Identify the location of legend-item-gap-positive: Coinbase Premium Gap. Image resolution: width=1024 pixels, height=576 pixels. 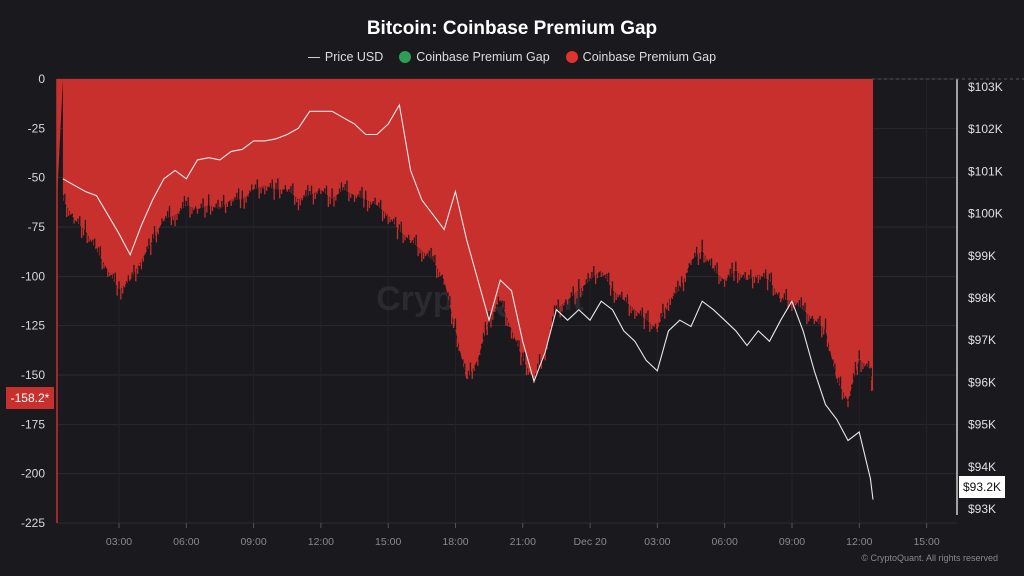
(474, 57).